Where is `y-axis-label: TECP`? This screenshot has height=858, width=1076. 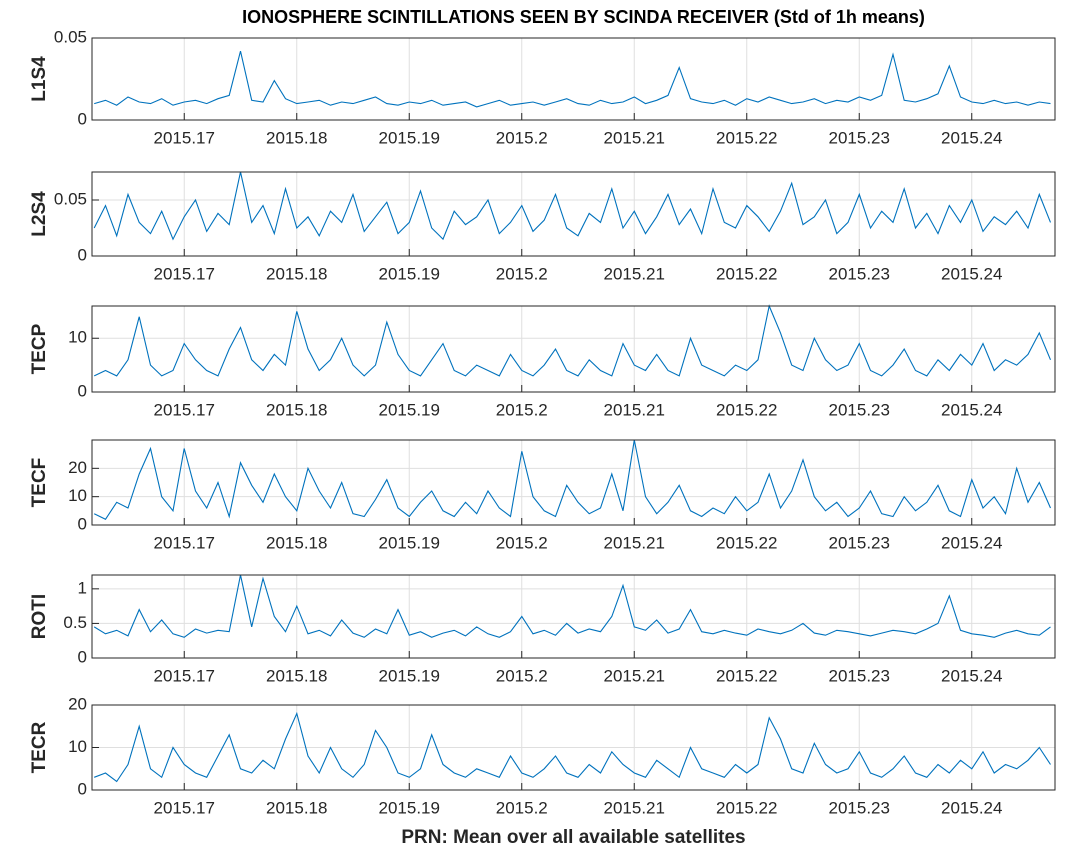
y-axis-label: TECP is located at coordinates (39, 348).